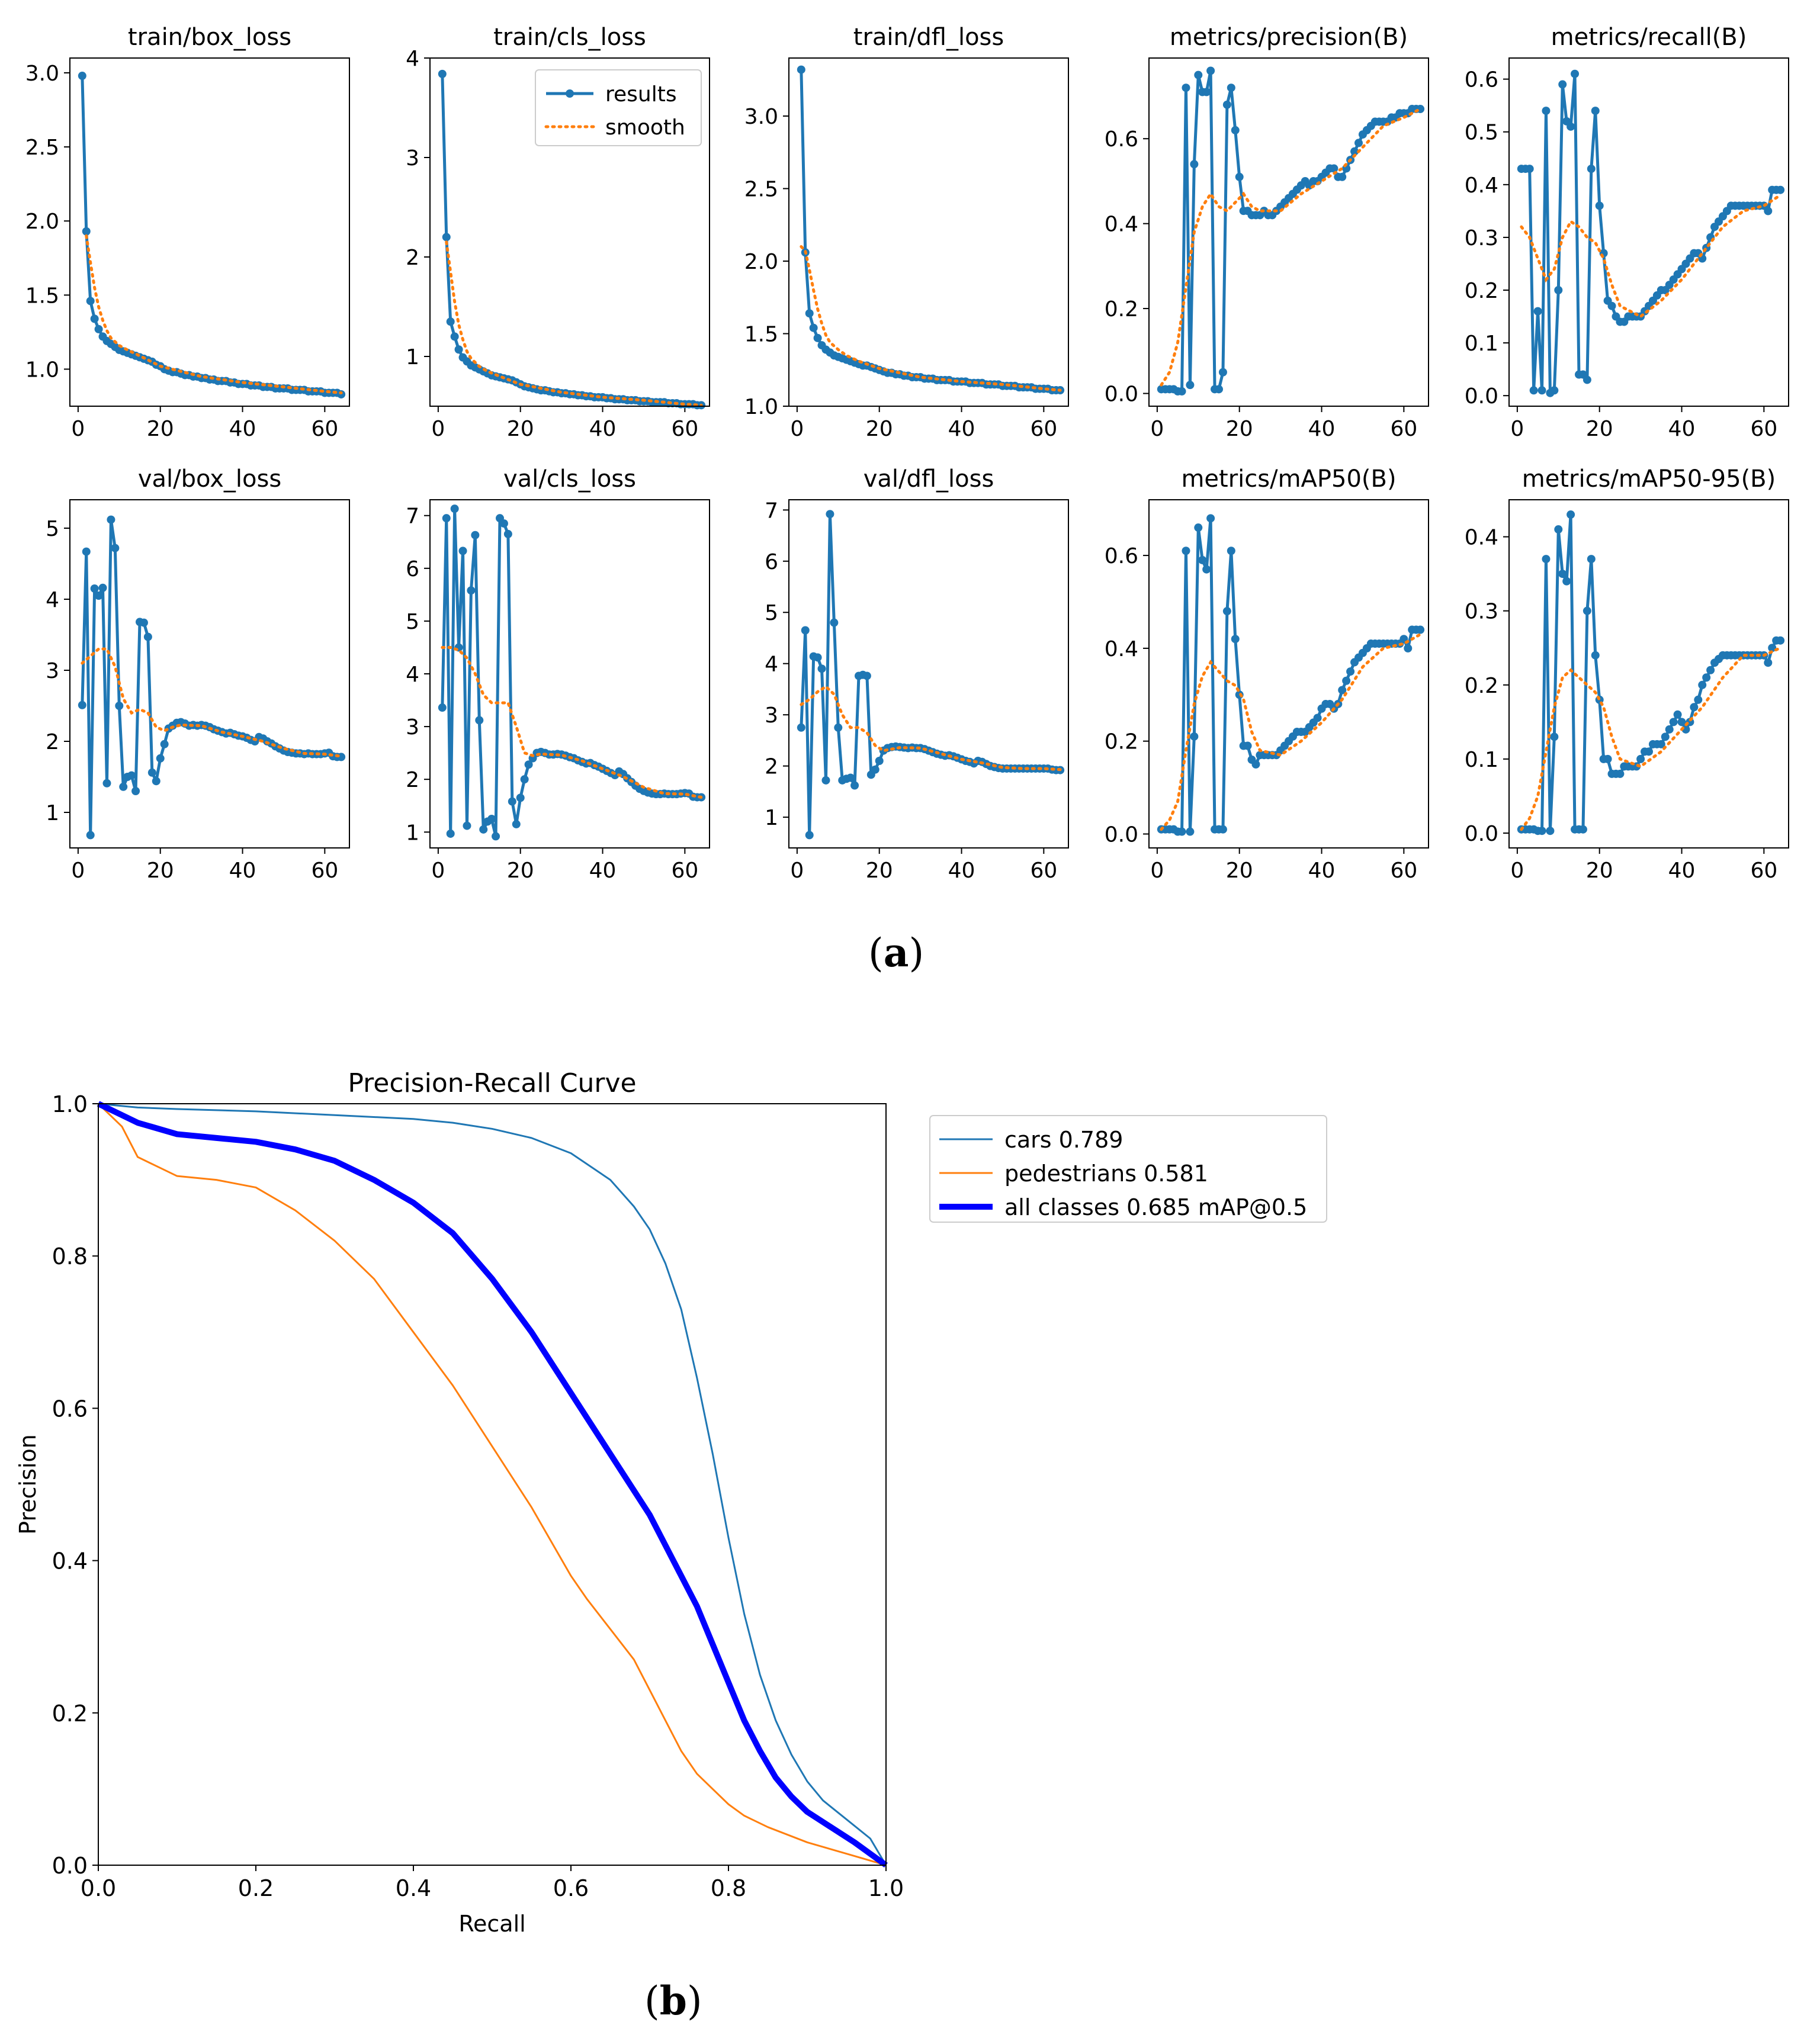 Image resolution: width=1804 pixels, height=2044 pixels. Describe the element at coordinates (673, 2001) in the screenshot. I see `caption-b: (b)` at that location.